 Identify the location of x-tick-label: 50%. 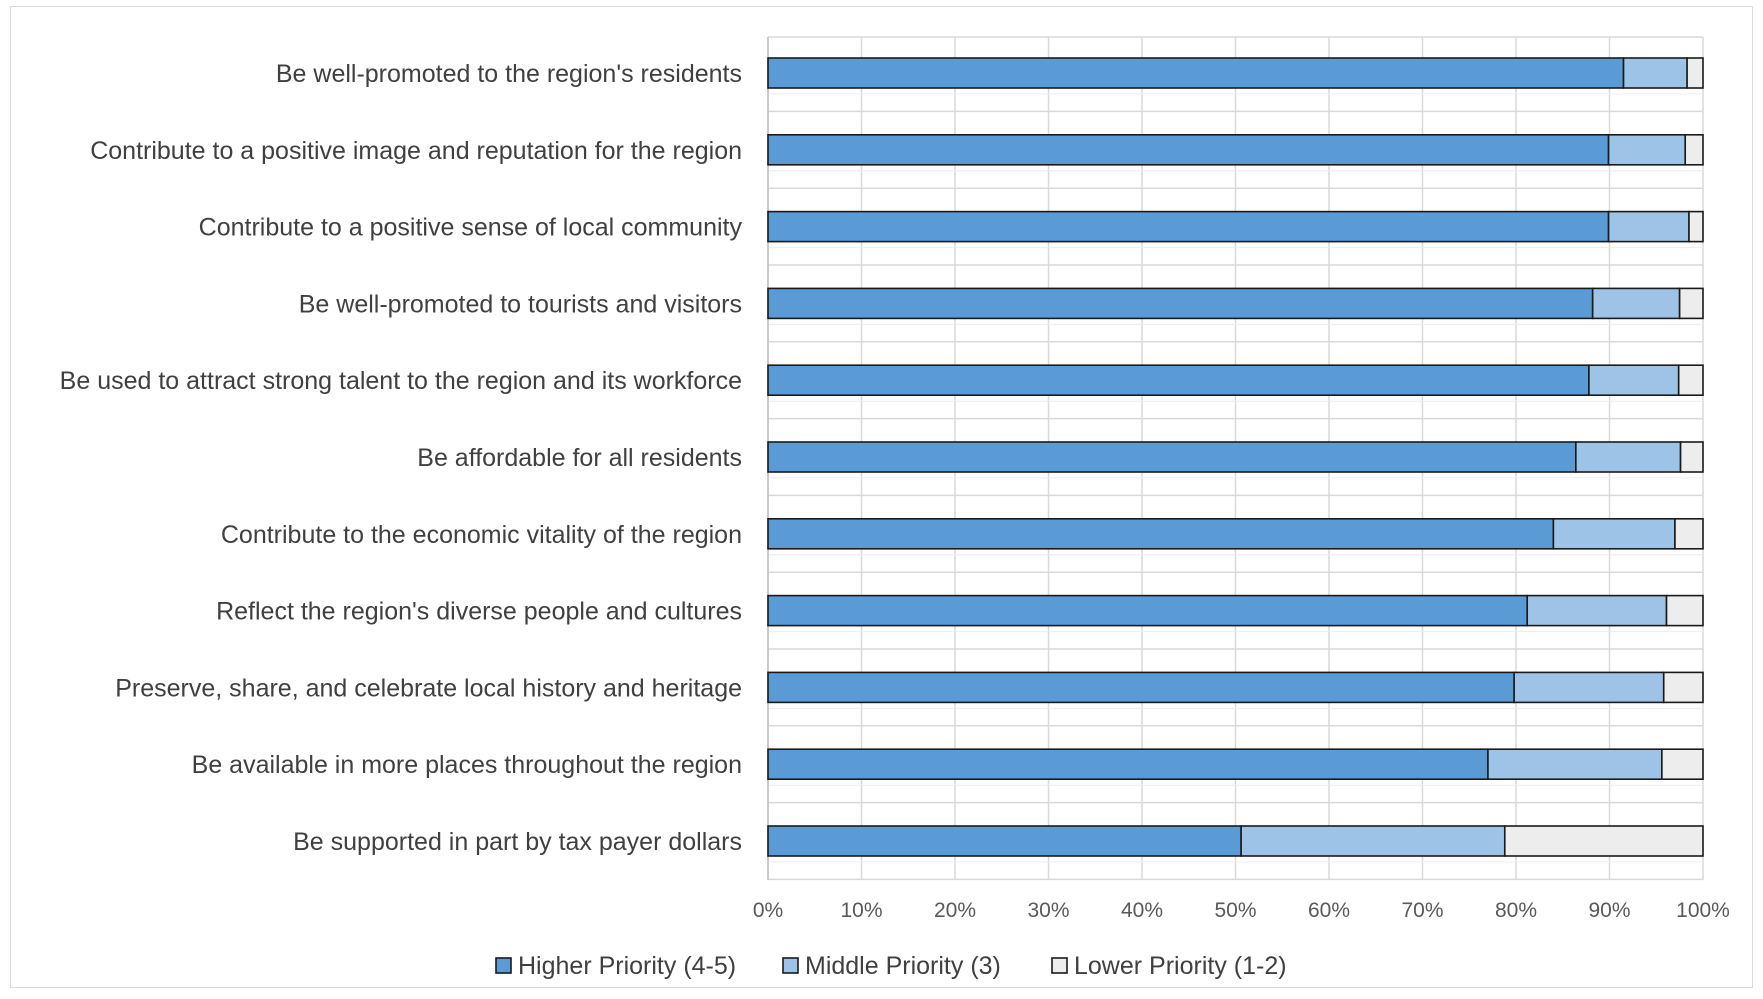
(1235, 910).